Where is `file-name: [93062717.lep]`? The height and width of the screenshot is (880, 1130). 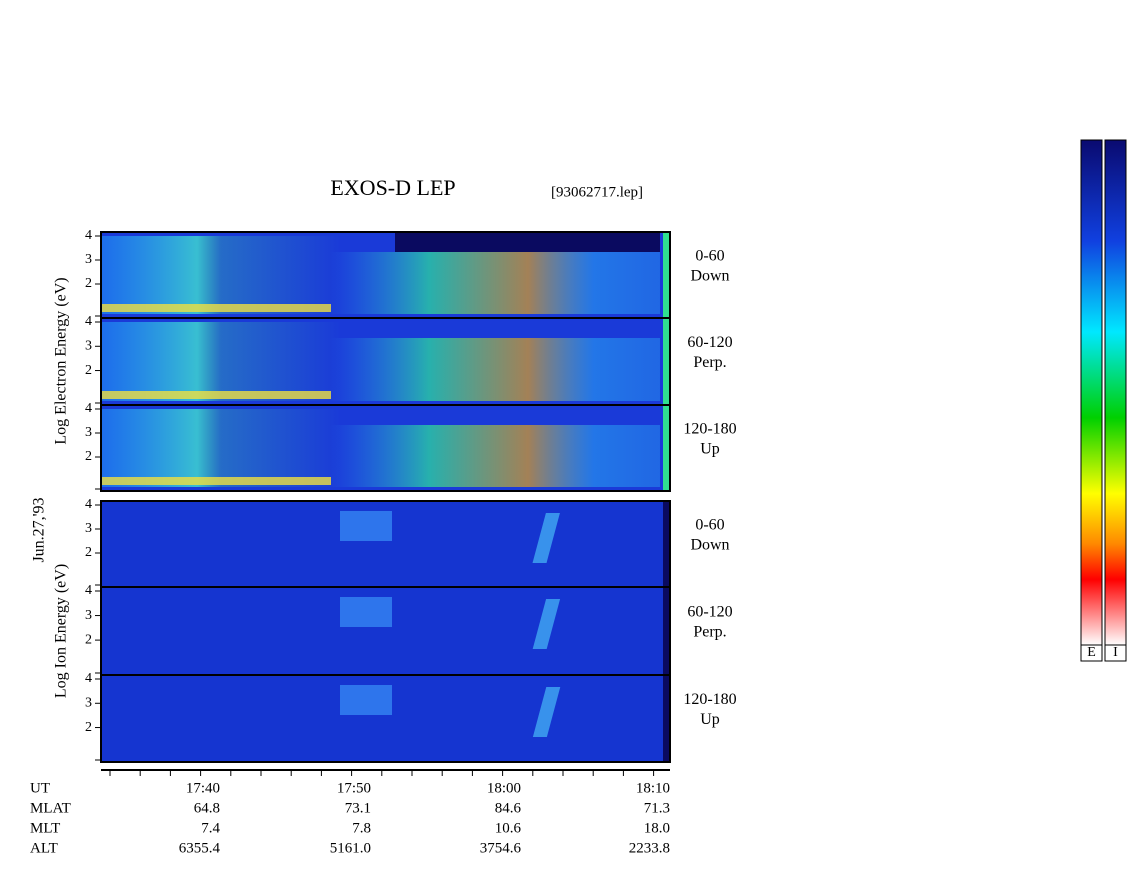
file-name: [93062717.lep] is located at coordinates (597, 192).